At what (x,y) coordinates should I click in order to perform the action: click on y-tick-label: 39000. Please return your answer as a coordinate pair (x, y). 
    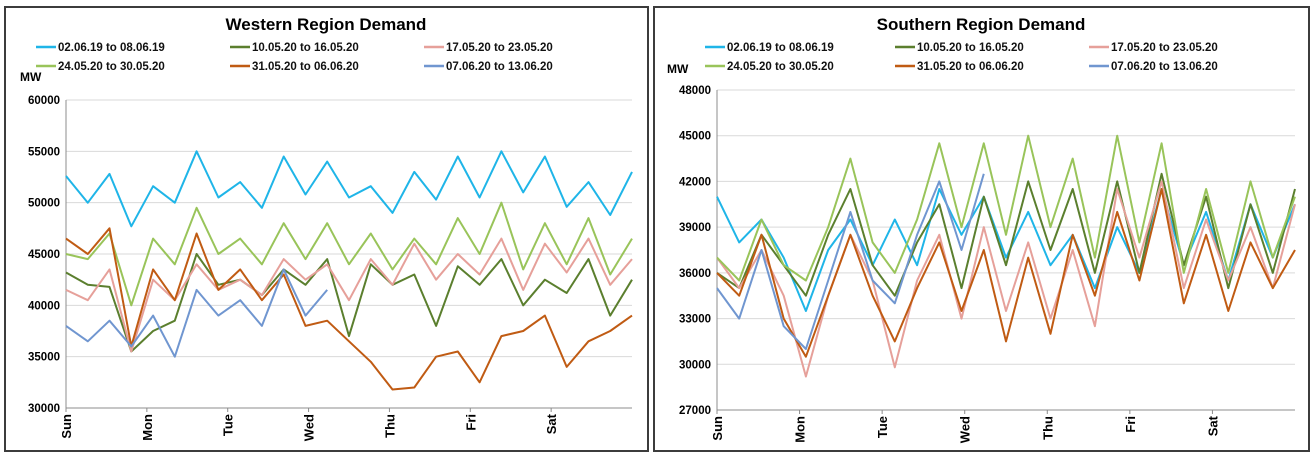
    Looking at the image, I should click on (695, 228).